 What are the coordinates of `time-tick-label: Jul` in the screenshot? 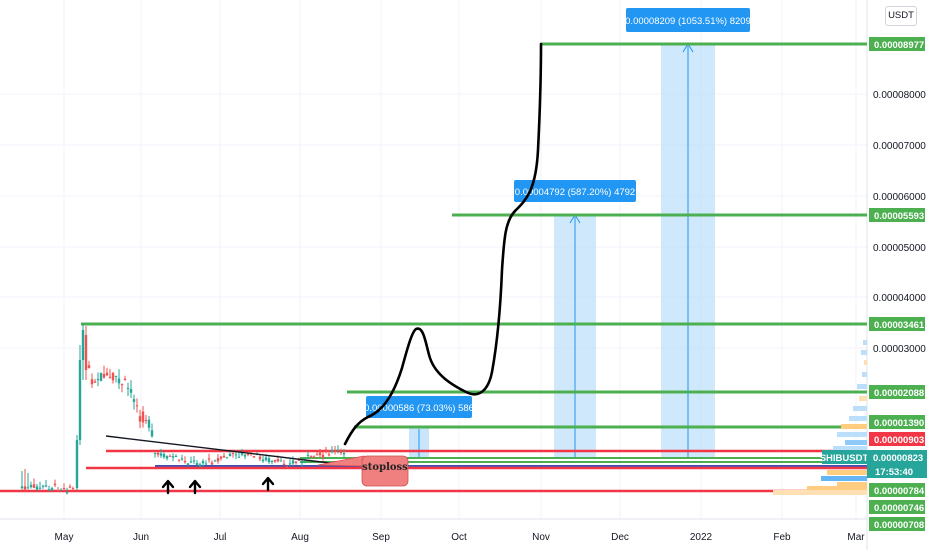 It's located at (220, 537).